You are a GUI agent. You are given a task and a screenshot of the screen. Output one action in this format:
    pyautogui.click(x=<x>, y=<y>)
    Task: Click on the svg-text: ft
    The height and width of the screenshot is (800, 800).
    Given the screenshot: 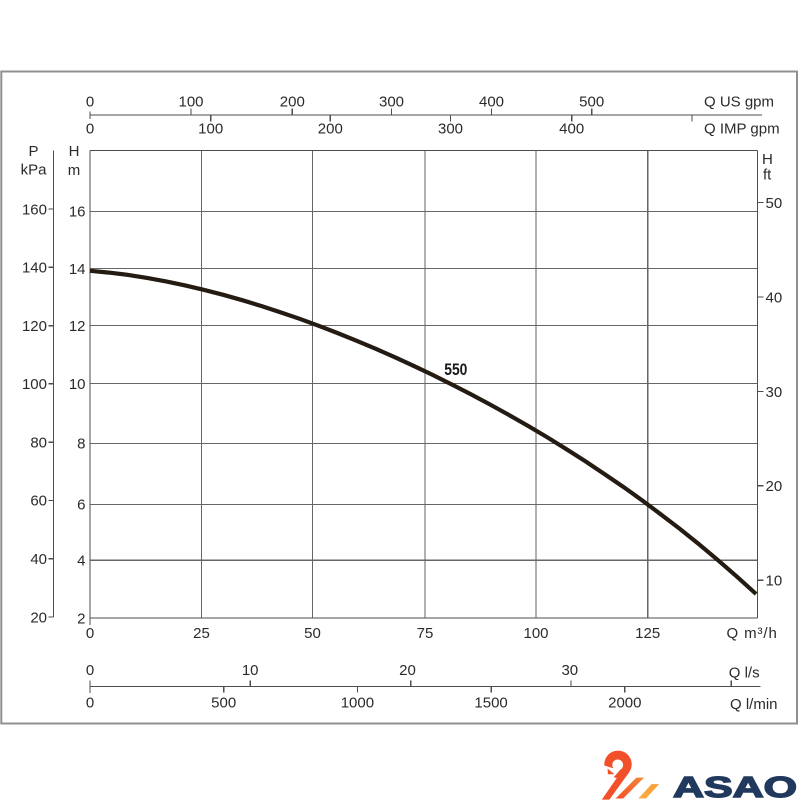 What is the action you would take?
    pyautogui.click(x=767, y=175)
    